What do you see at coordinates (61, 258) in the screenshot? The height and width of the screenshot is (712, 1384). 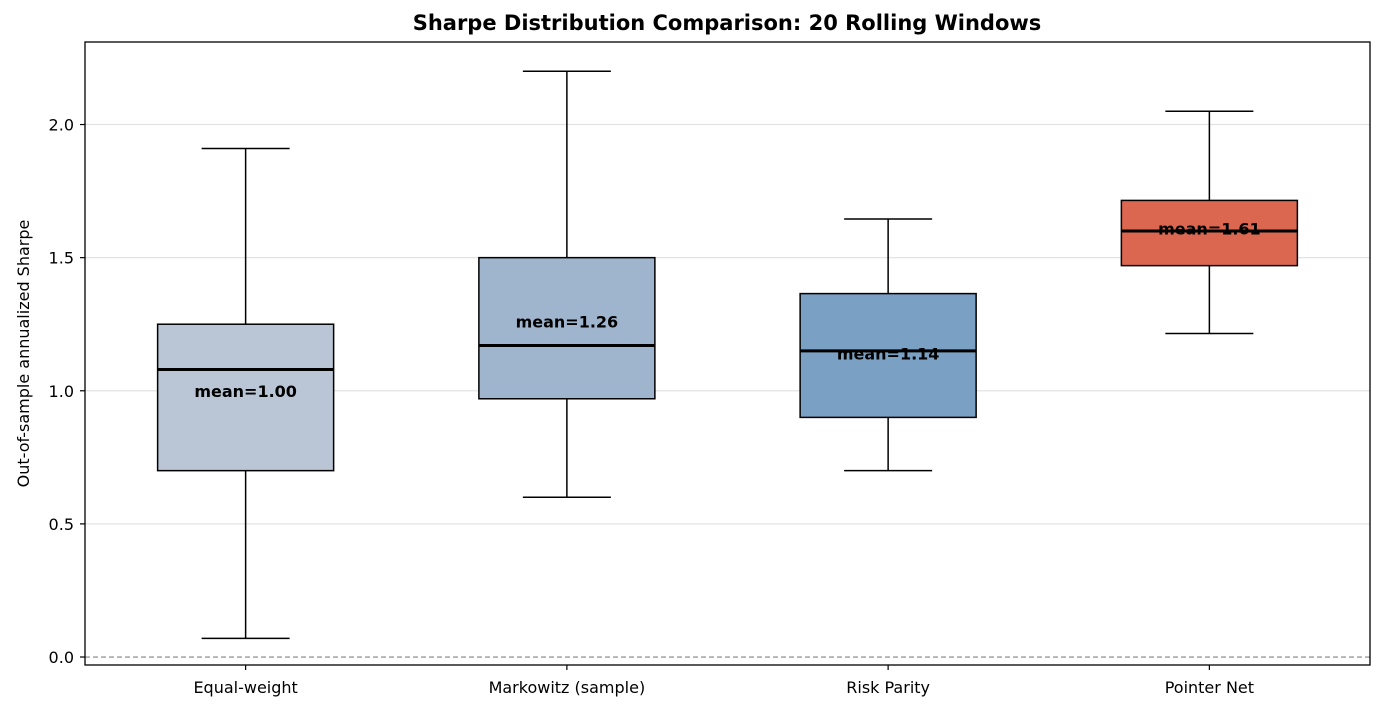 I see `y-tick-label: 1.5` at bounding box center [61, 258].